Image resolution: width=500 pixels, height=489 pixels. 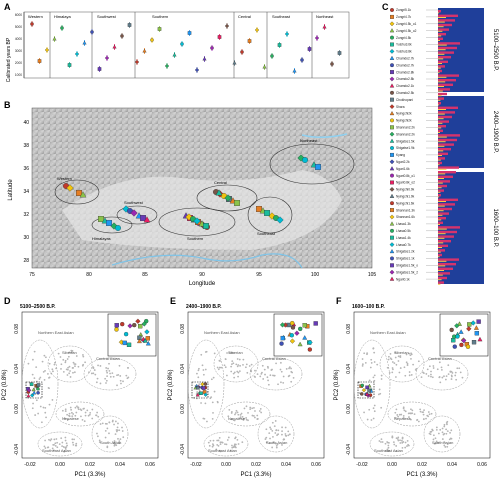 What do you see at coordinates (226, 465) in the screenshot?
I see `pca-xtick: 0.00` at bounding box center [226, 465].